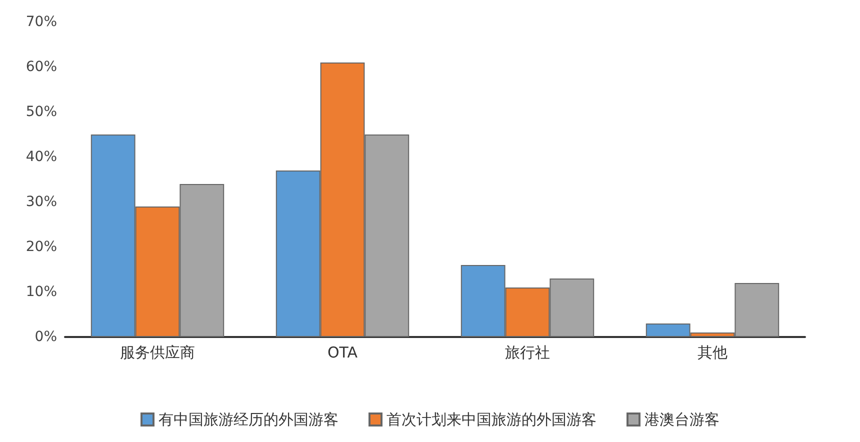 The image size is (860, 442). Describe the element at coordinates (248, 419) in the screenshot. I see `legend-label: 有中国旅游经历的外国游客` at that location.